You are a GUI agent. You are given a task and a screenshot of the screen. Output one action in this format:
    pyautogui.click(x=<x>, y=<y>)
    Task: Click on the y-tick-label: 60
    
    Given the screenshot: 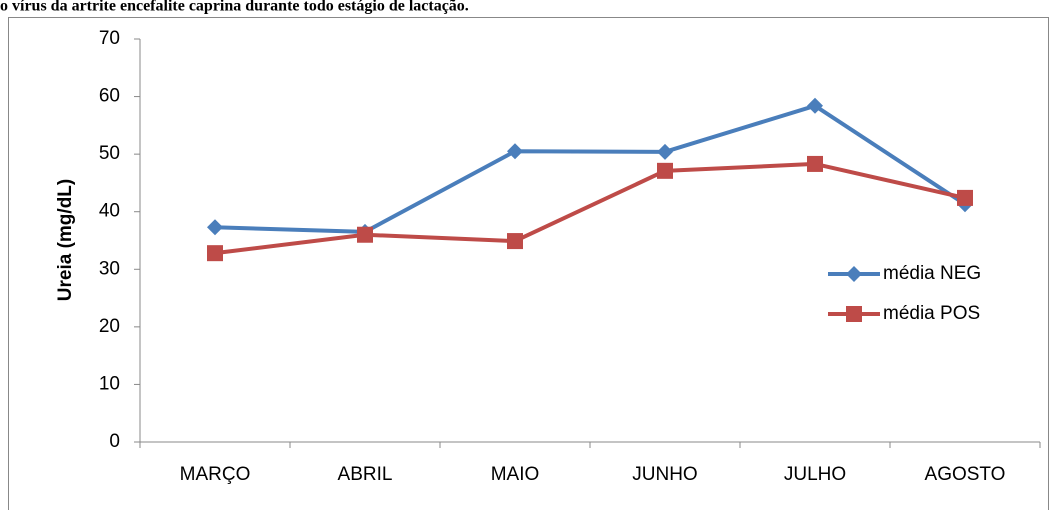 What is the action you would take?
    pyautogui.click(x=109, y=96)
    